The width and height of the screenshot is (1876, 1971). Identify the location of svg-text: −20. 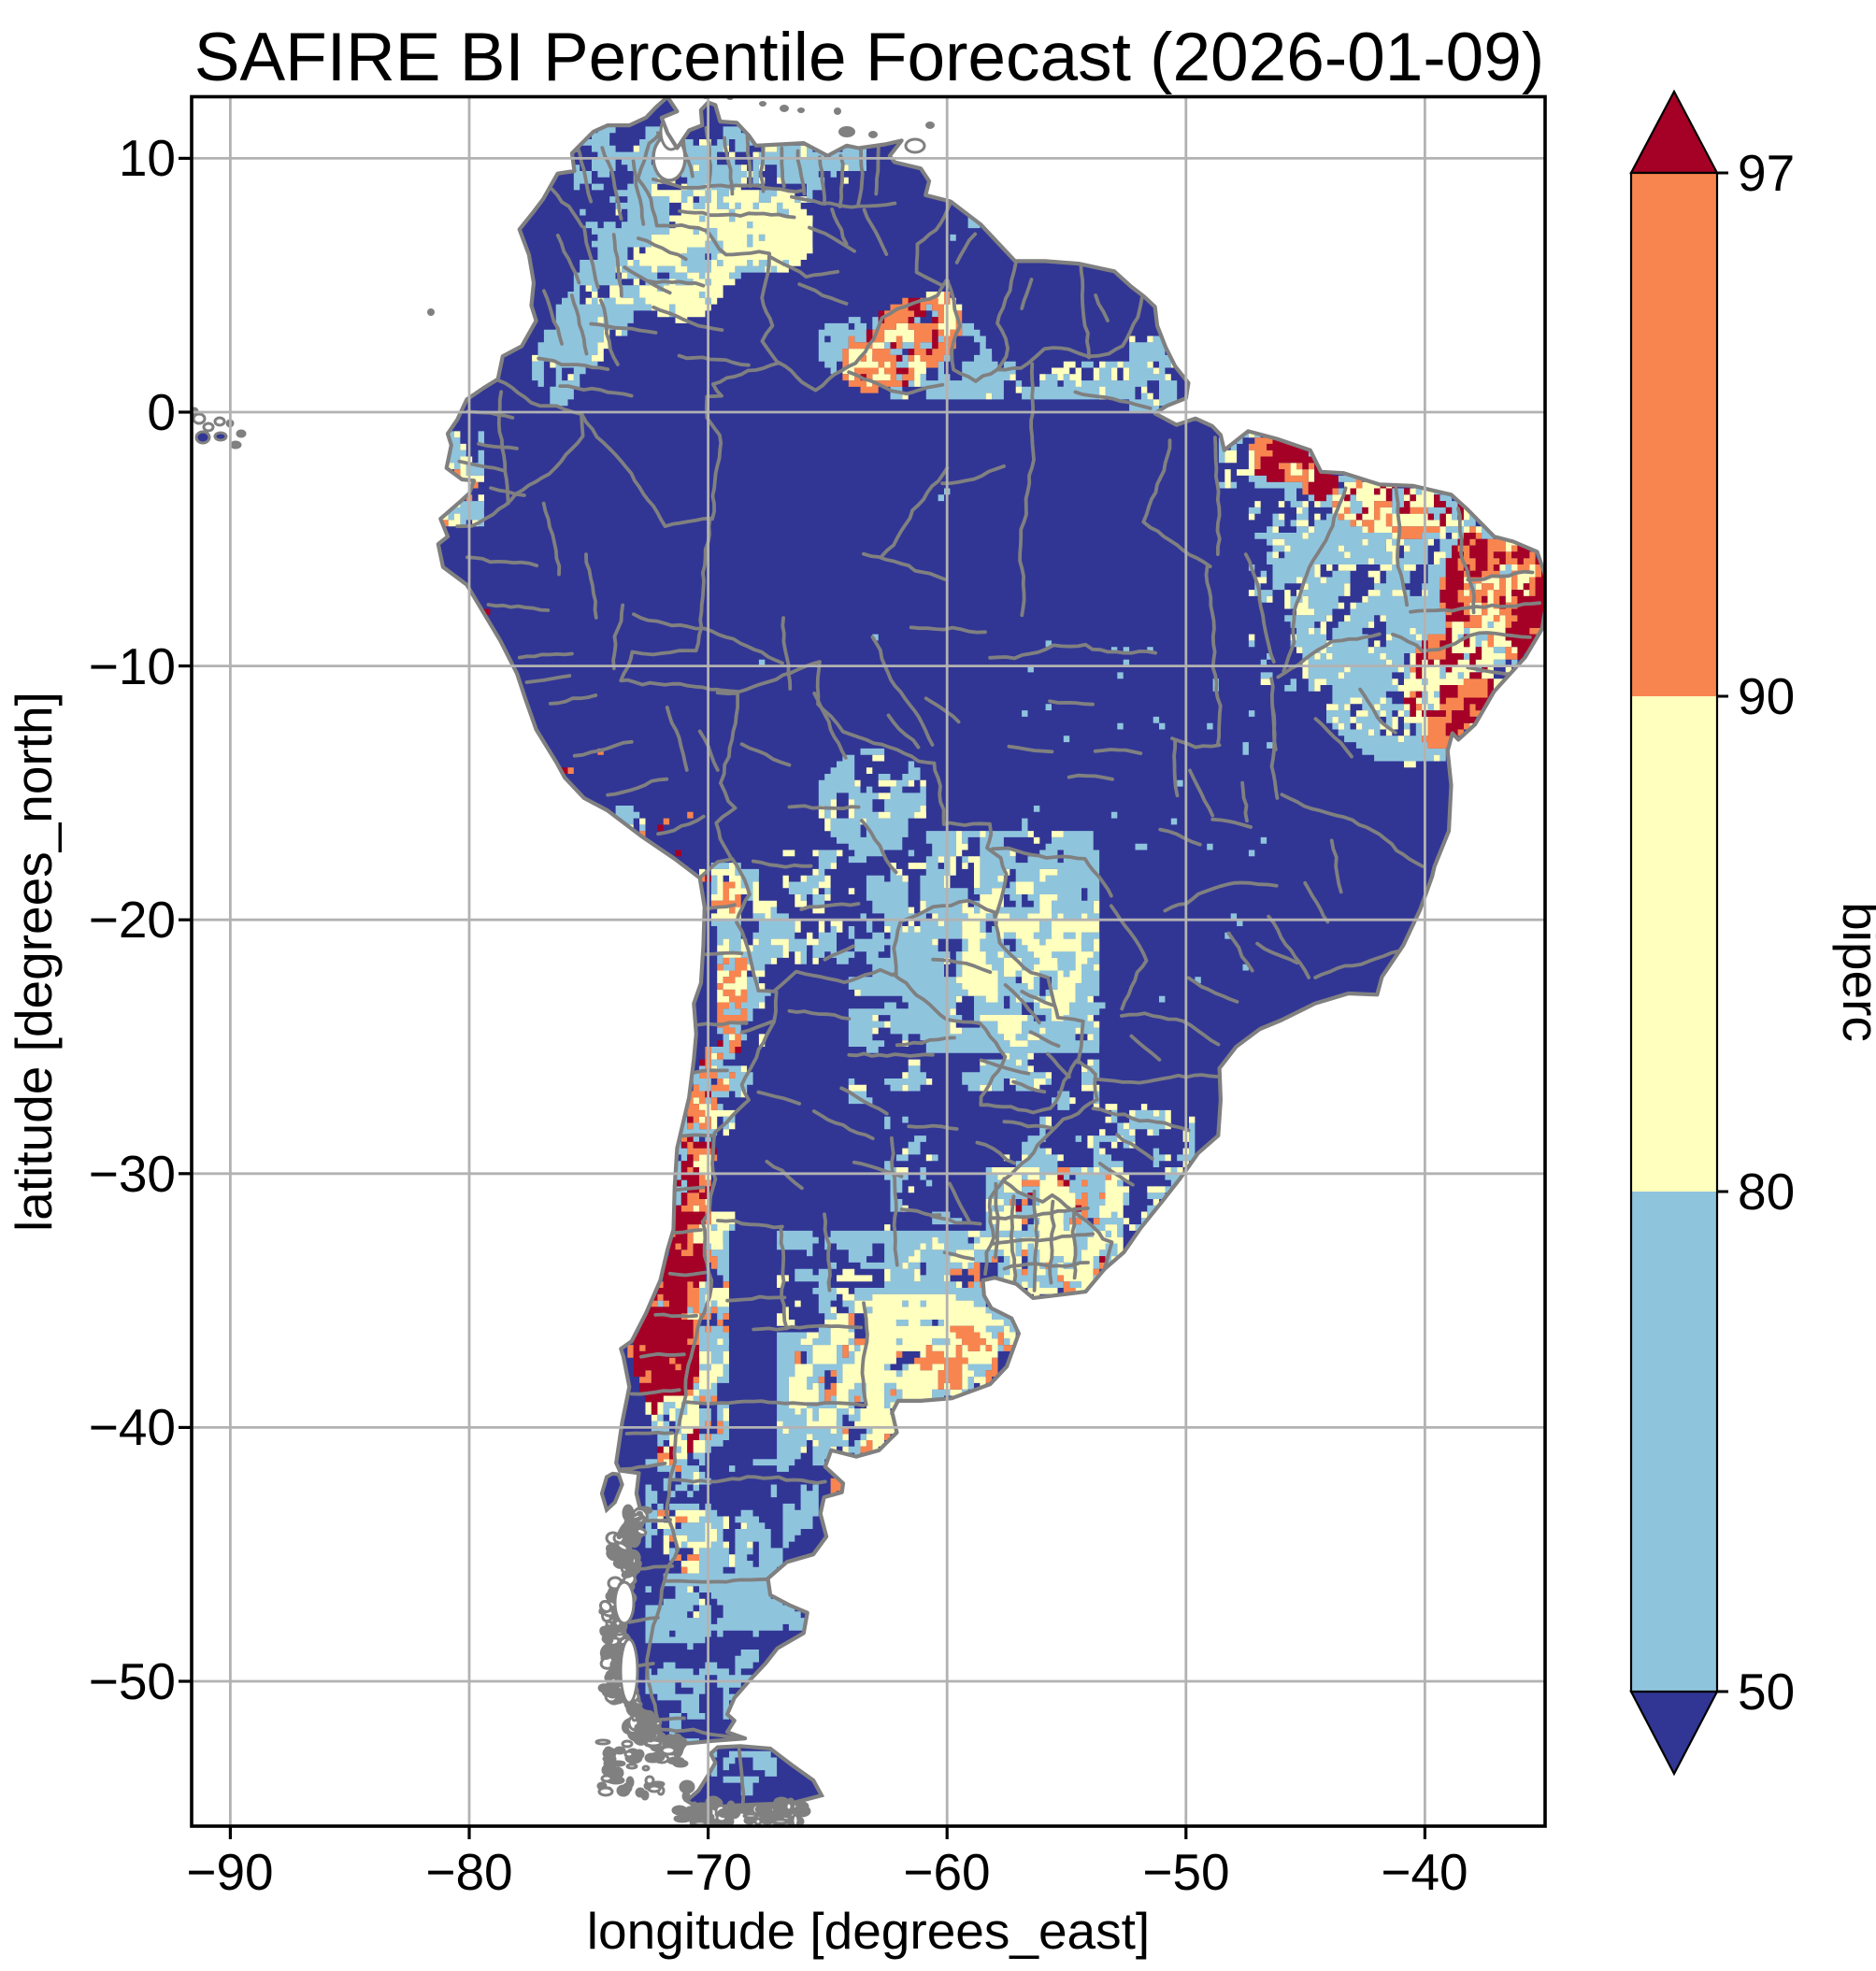
(133, 920).